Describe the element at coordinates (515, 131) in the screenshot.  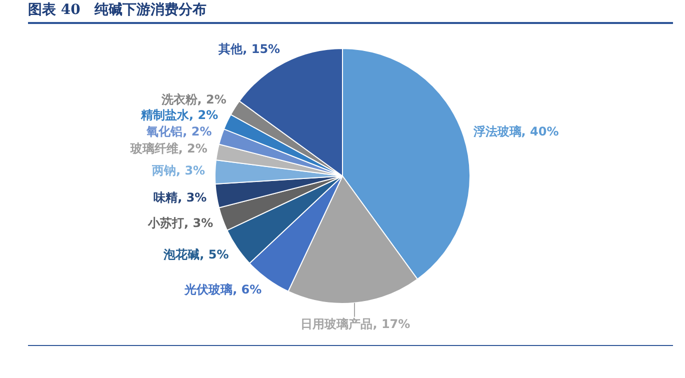
I see `slice-label: 浮法玻璃, 40%` at that location.